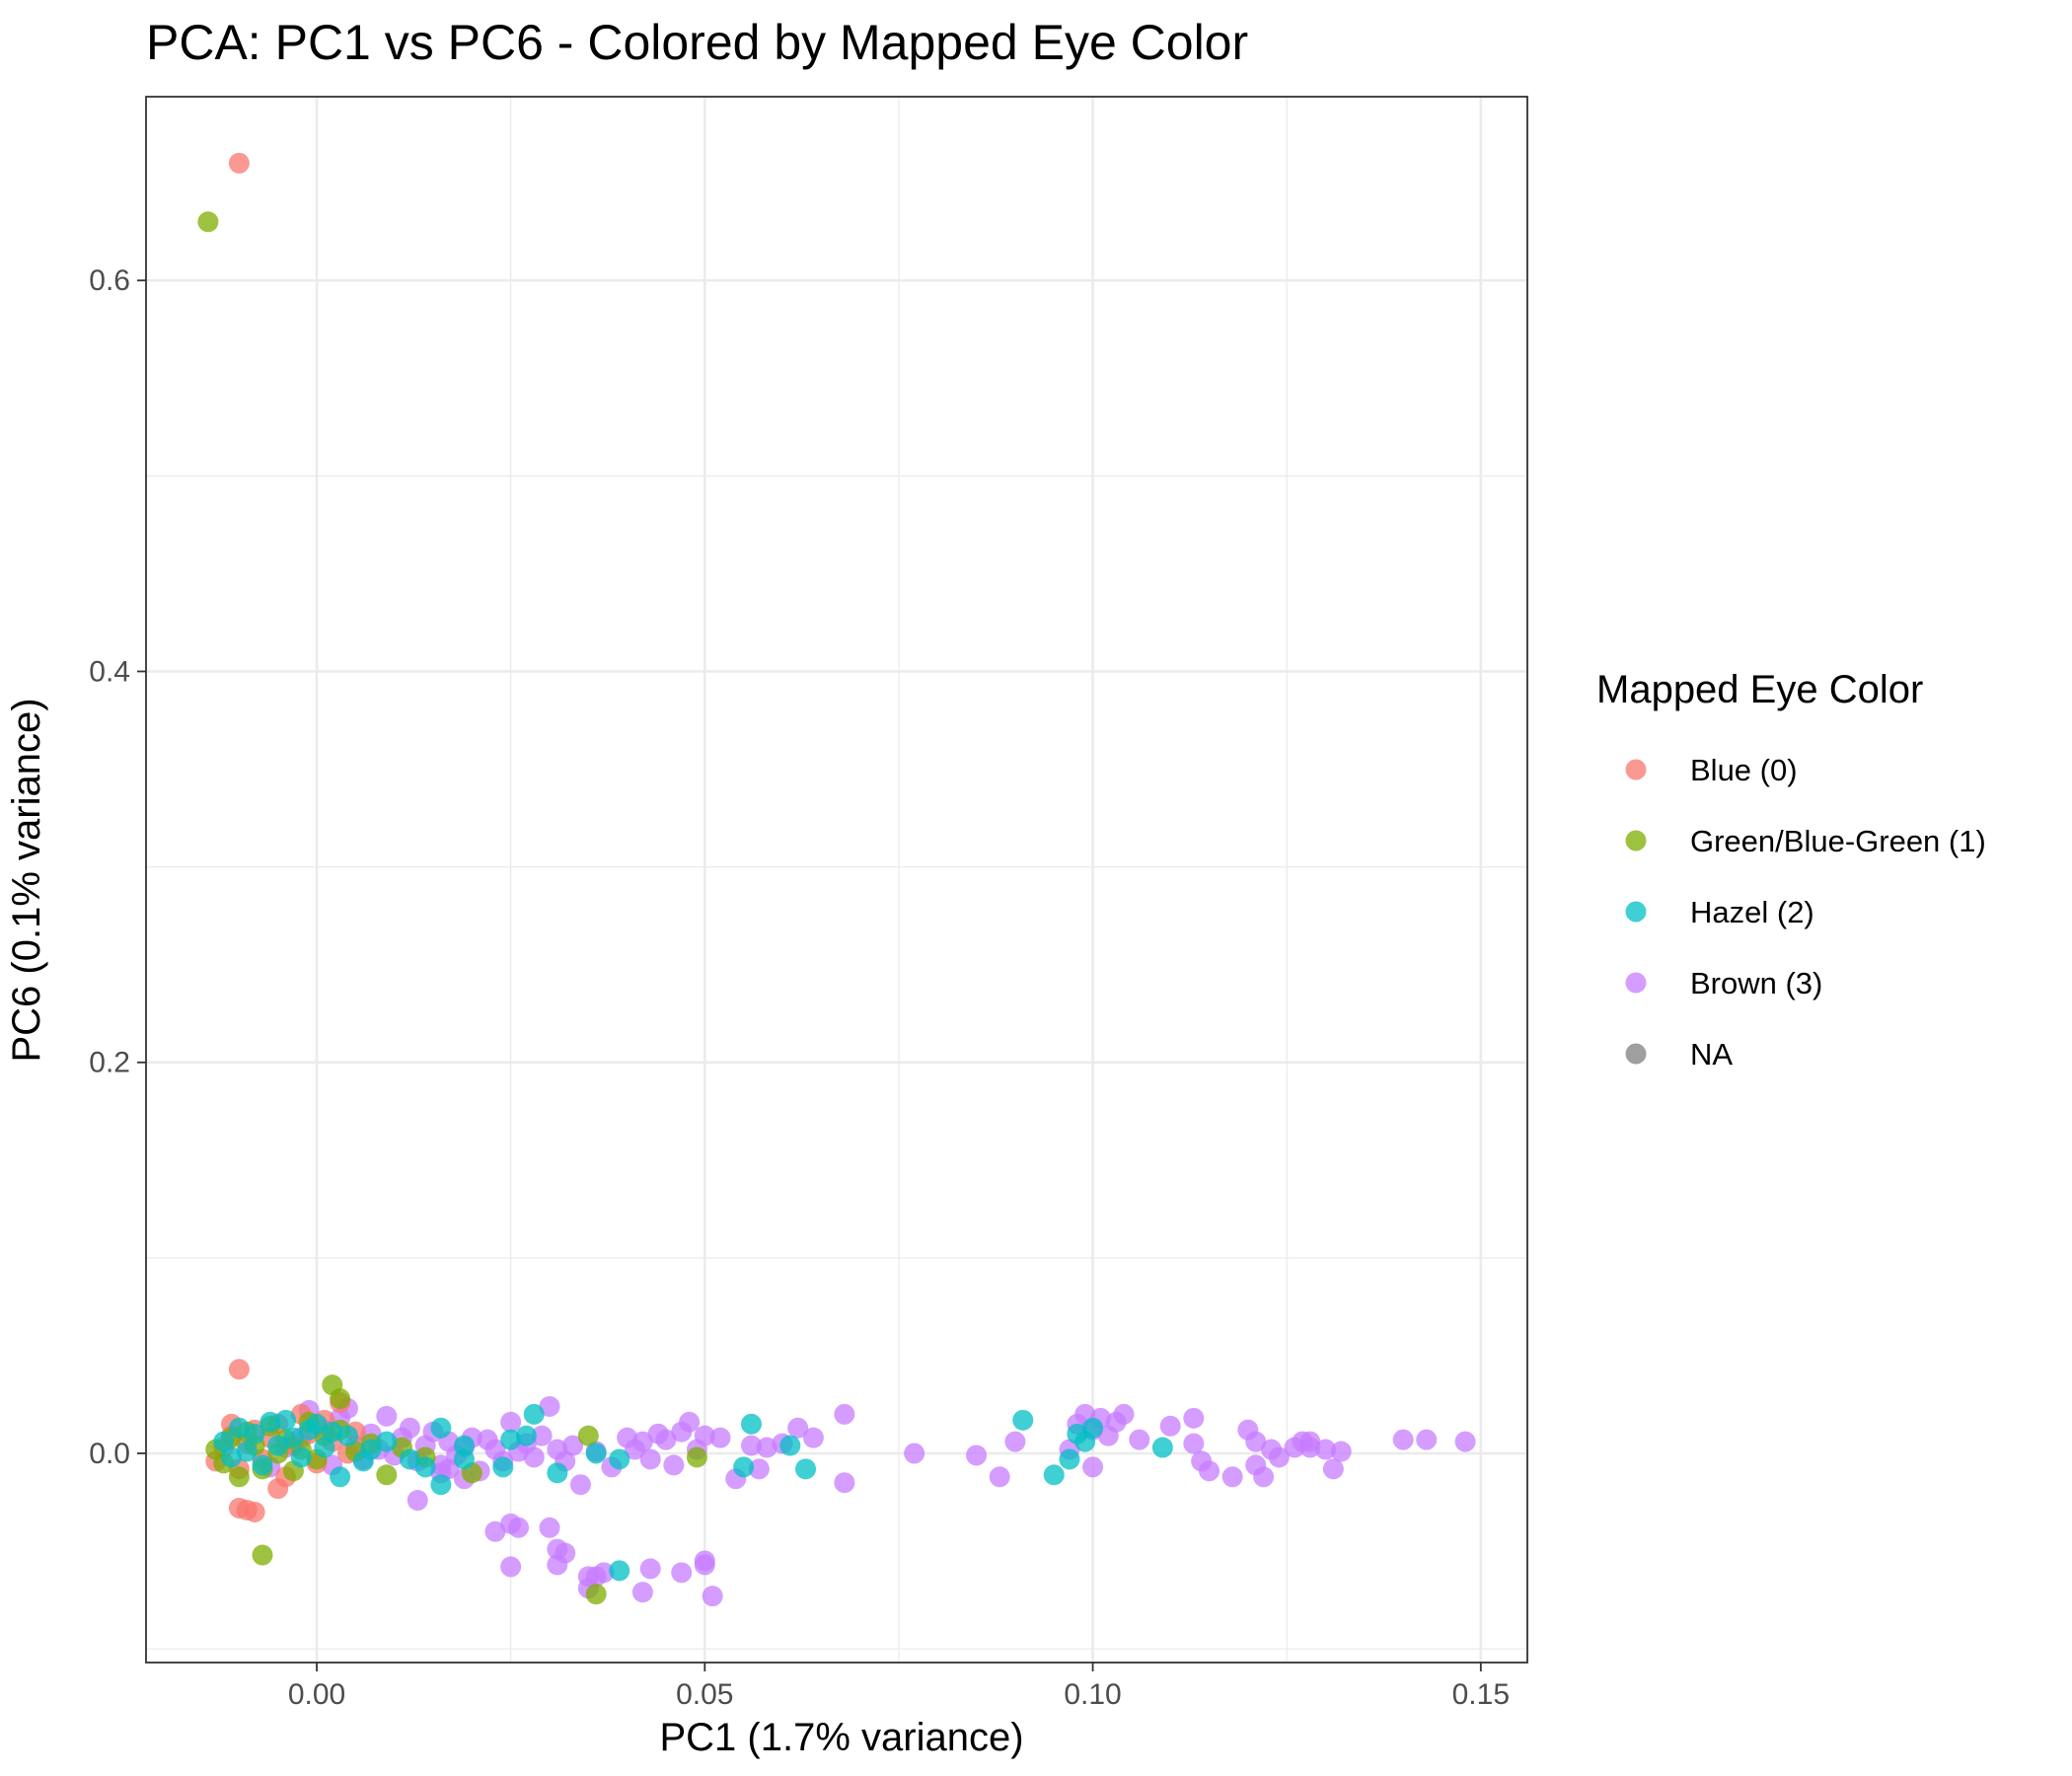 This screenshot has width=2072, height=1776. What do you see at coordinates (1481, 1695) in the screenshot?
I see `x-tick-label: 0.15` at bounding box center [1481, 1695].